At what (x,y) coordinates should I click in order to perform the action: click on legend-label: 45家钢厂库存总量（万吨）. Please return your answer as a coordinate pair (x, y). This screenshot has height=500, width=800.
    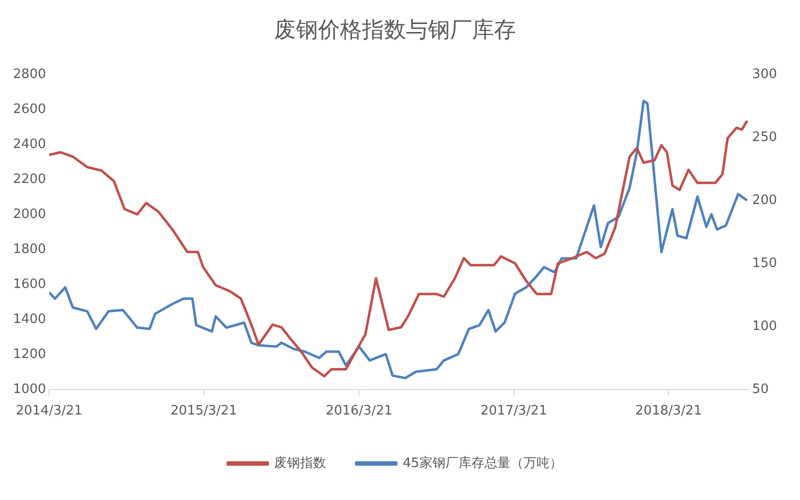
    Looking at the image, I should click on (482, 462).